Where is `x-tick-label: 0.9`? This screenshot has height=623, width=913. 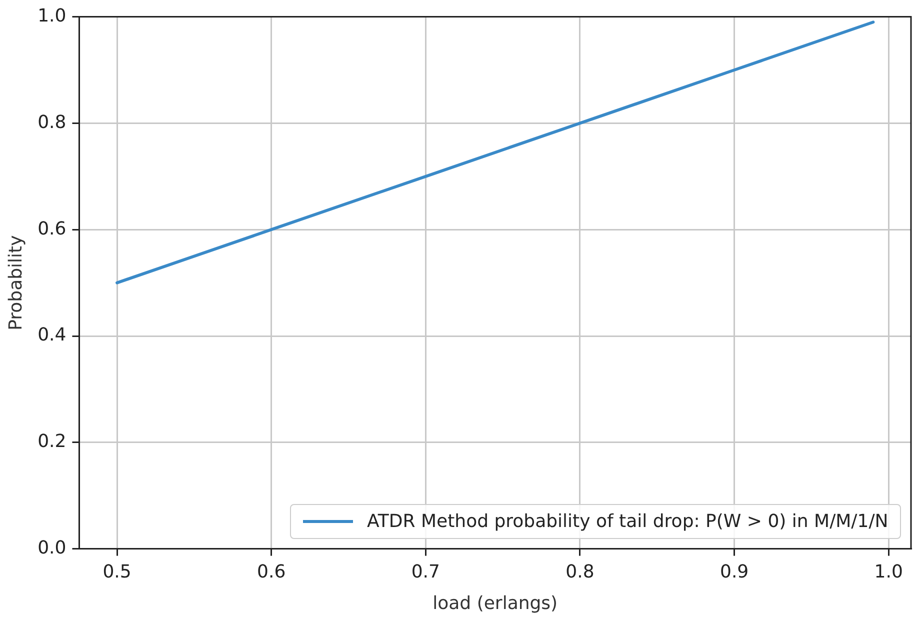 x-tick-label: 0.9 is located at coordinates (734, 571).